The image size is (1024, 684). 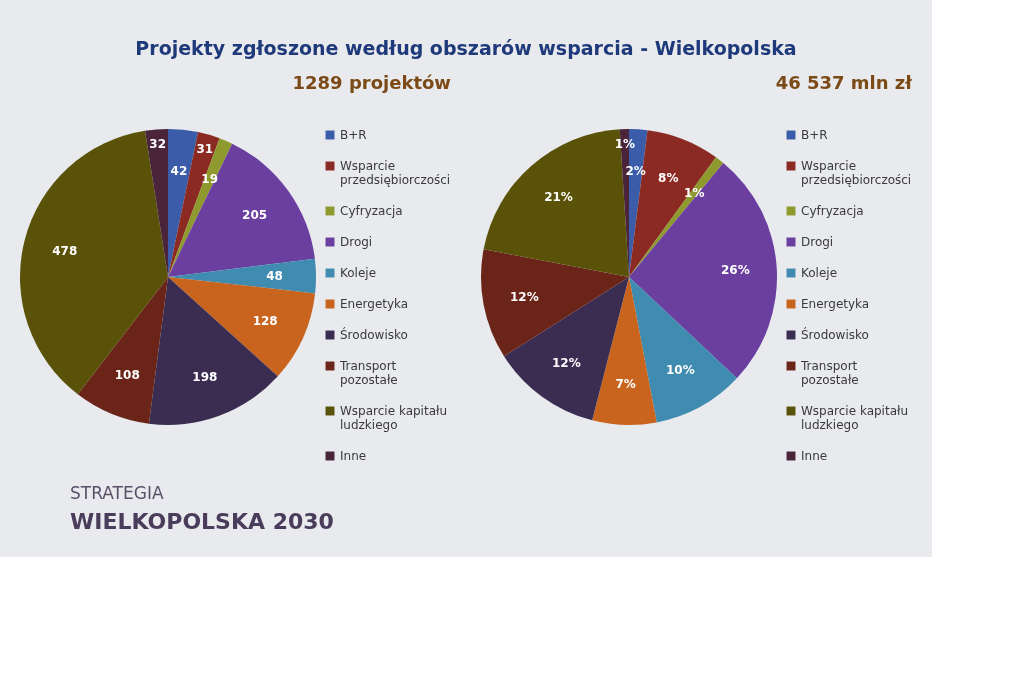 What do you see at coordinates (210, 178) in the screenshot?
I see `data-label: 19` at bounding box center [210, 178].